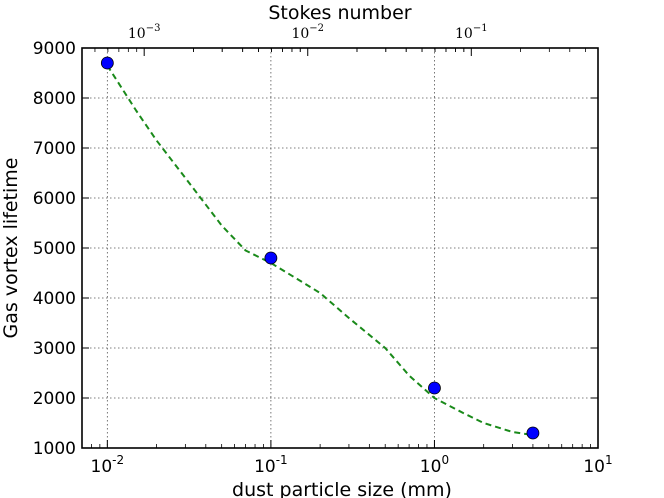  What do you see at coordinates (54, 49) in the screenshot?
I see `y-tick-label: 9000` at bounding box center [54, 49].